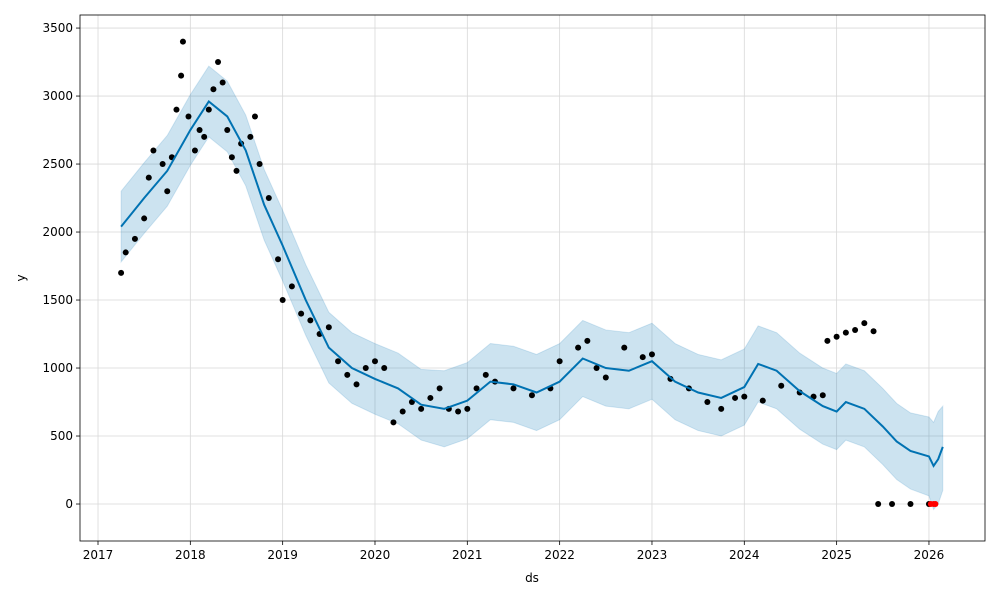  Describe the element at coordinates (57, 96) in the screenshot. I see `y-tick-label: 3000` at that location.